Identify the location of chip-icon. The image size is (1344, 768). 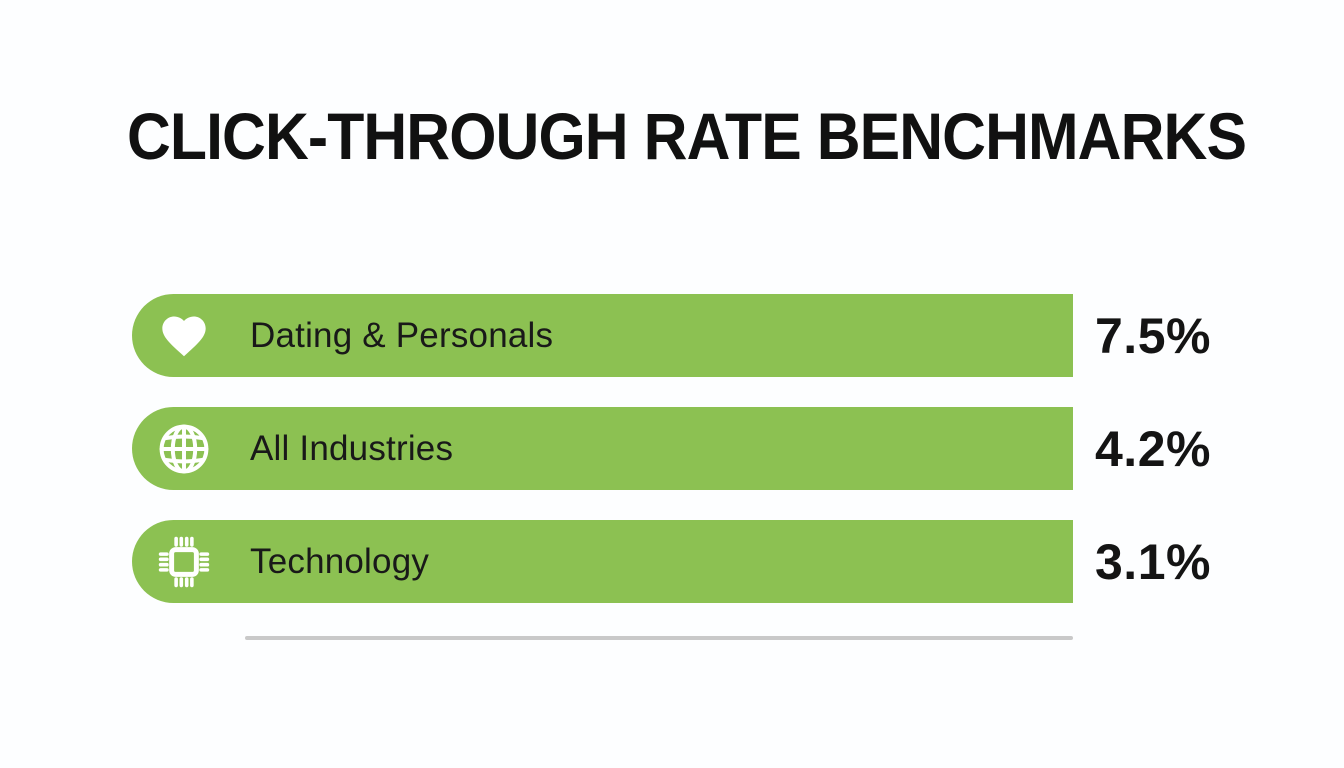
(184, 562).